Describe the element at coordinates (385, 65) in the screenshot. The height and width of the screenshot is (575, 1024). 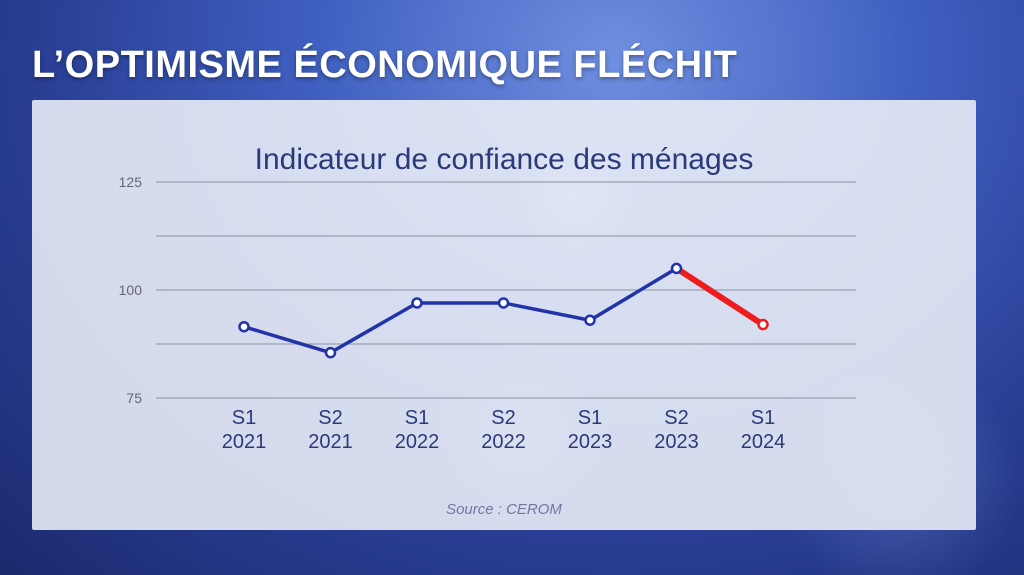
I see `headline: L’OPTIMISME ÉCONOMIQUE FLÉCHIT` at that location.